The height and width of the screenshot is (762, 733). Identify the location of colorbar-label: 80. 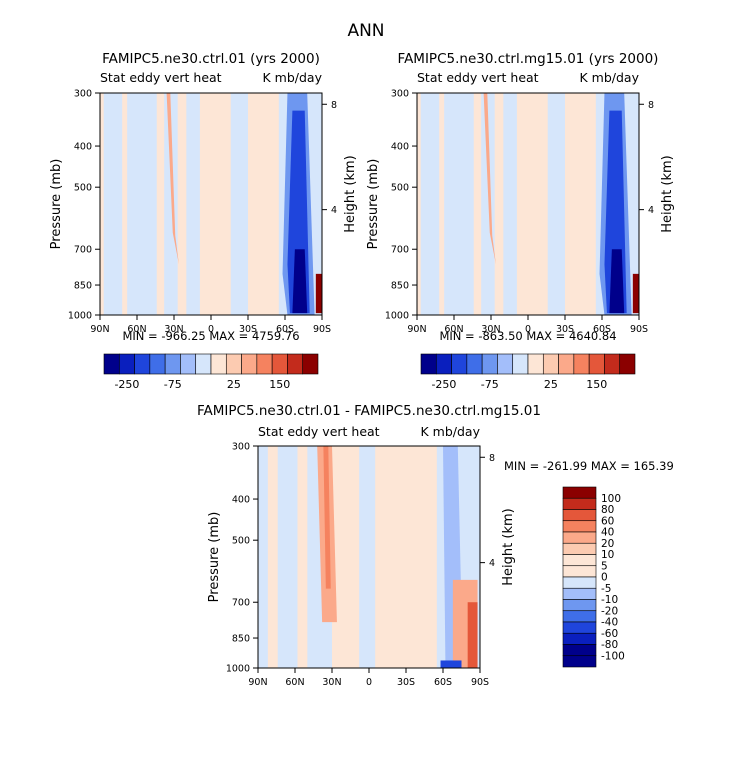
(607, 510).